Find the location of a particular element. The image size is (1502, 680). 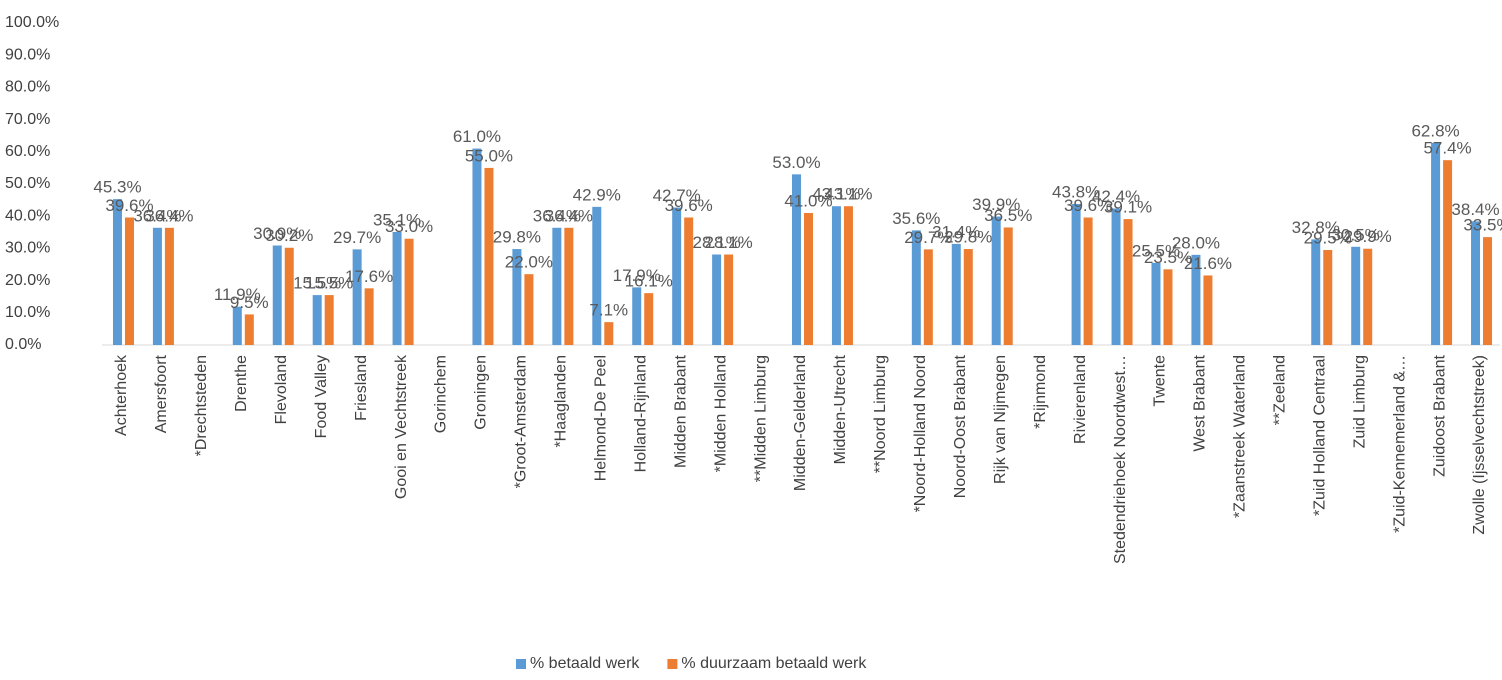

y-tick-label: 90.0% is located at coordinates (27, 54).